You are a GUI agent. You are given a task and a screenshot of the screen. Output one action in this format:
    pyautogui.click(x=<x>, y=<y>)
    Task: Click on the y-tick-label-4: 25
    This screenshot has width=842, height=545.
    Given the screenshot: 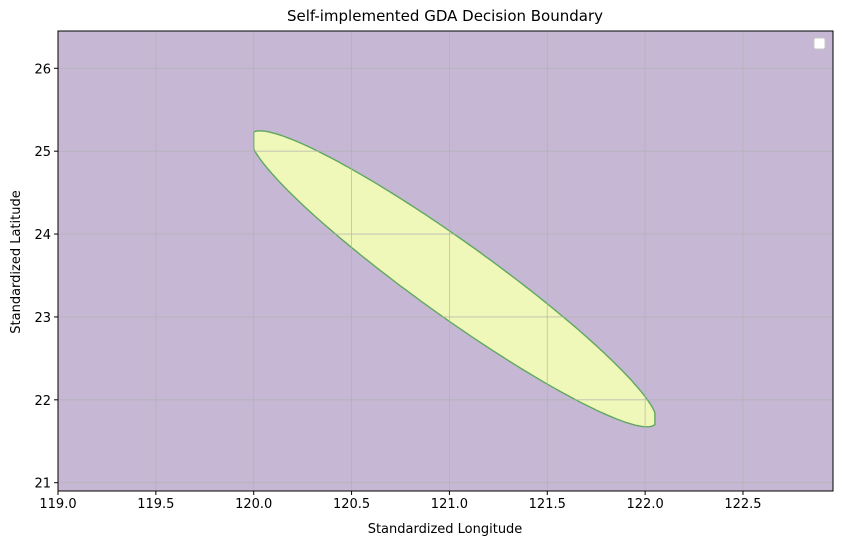 What is the action you would take?
    pyautogui.click(x=42, y=152)
    